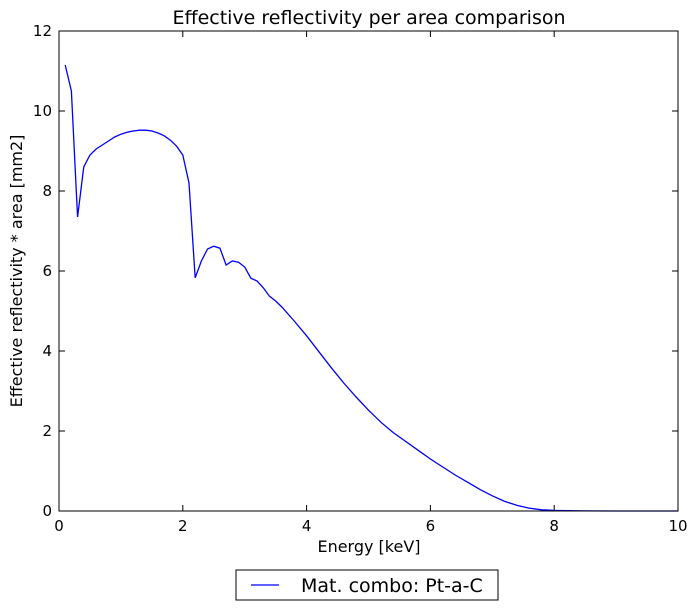 This screenshot has height=610, width=697. I want to click on y-tick-label: 2, so click(47, 431).